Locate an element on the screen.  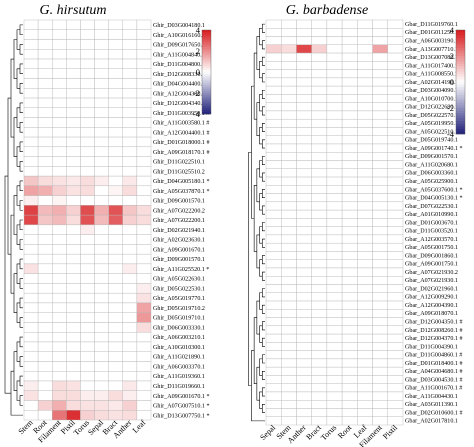
row-label-21: Ghir_D02G021940.1 is located at coordinates (179, 231).